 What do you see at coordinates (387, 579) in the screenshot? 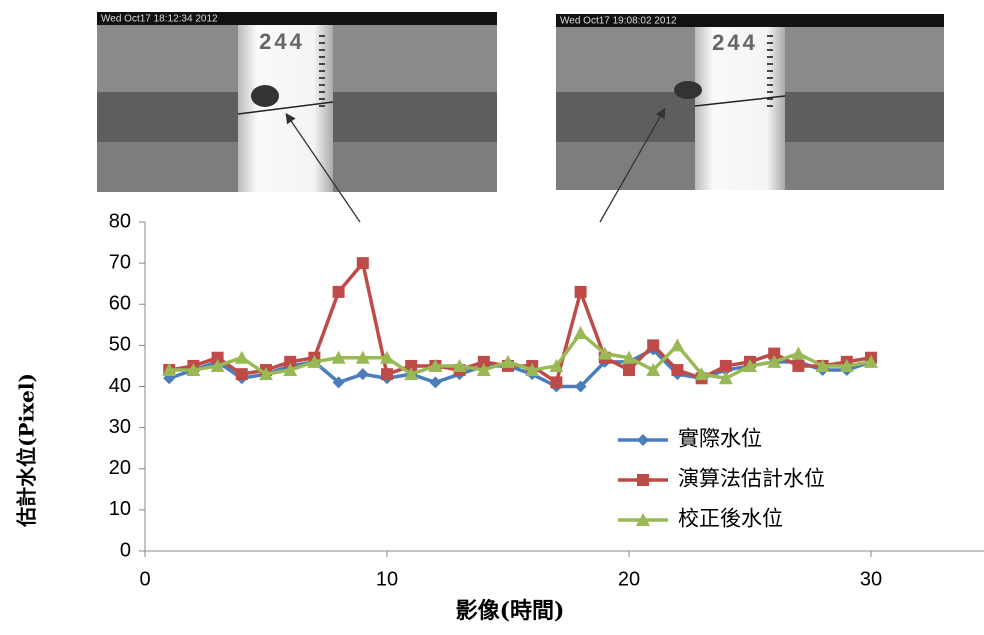
I see `x-tick-label: 10` at bounding box center [387, 579].